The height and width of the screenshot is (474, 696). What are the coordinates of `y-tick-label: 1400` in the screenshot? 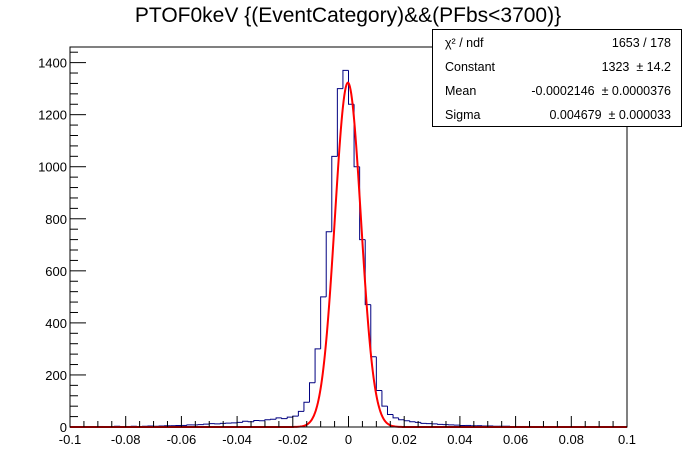 It's located at (52, 63).